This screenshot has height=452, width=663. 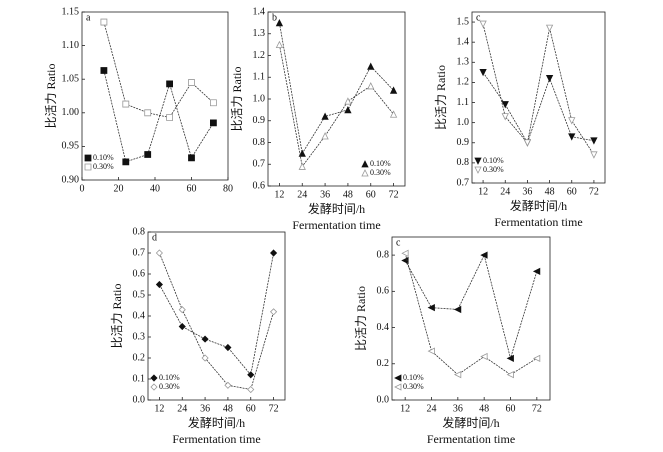 I want to click on y-tick-label: 0.3, so click(x=139, y=336).